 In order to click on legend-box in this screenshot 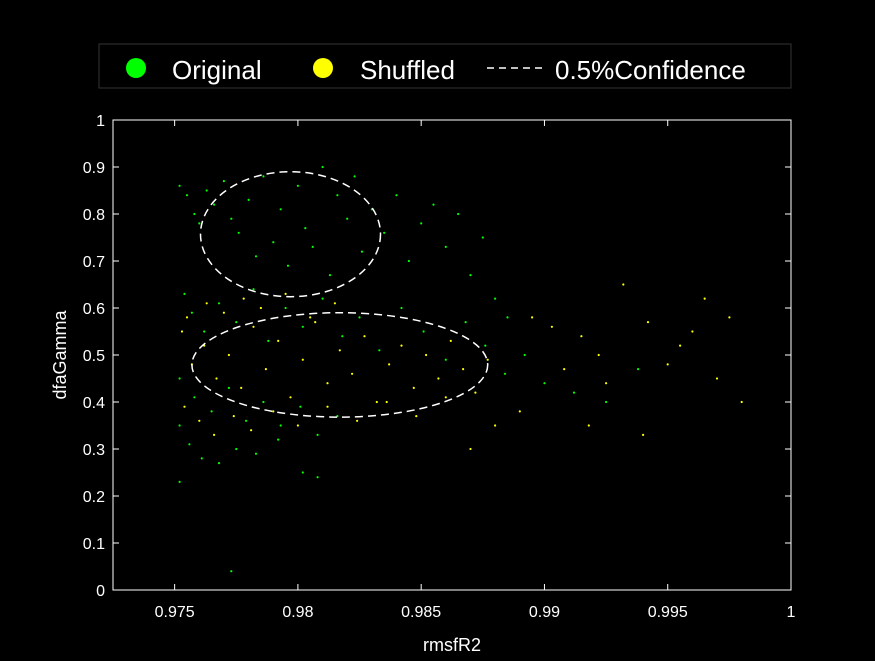, I will do `click(445, 66)`.